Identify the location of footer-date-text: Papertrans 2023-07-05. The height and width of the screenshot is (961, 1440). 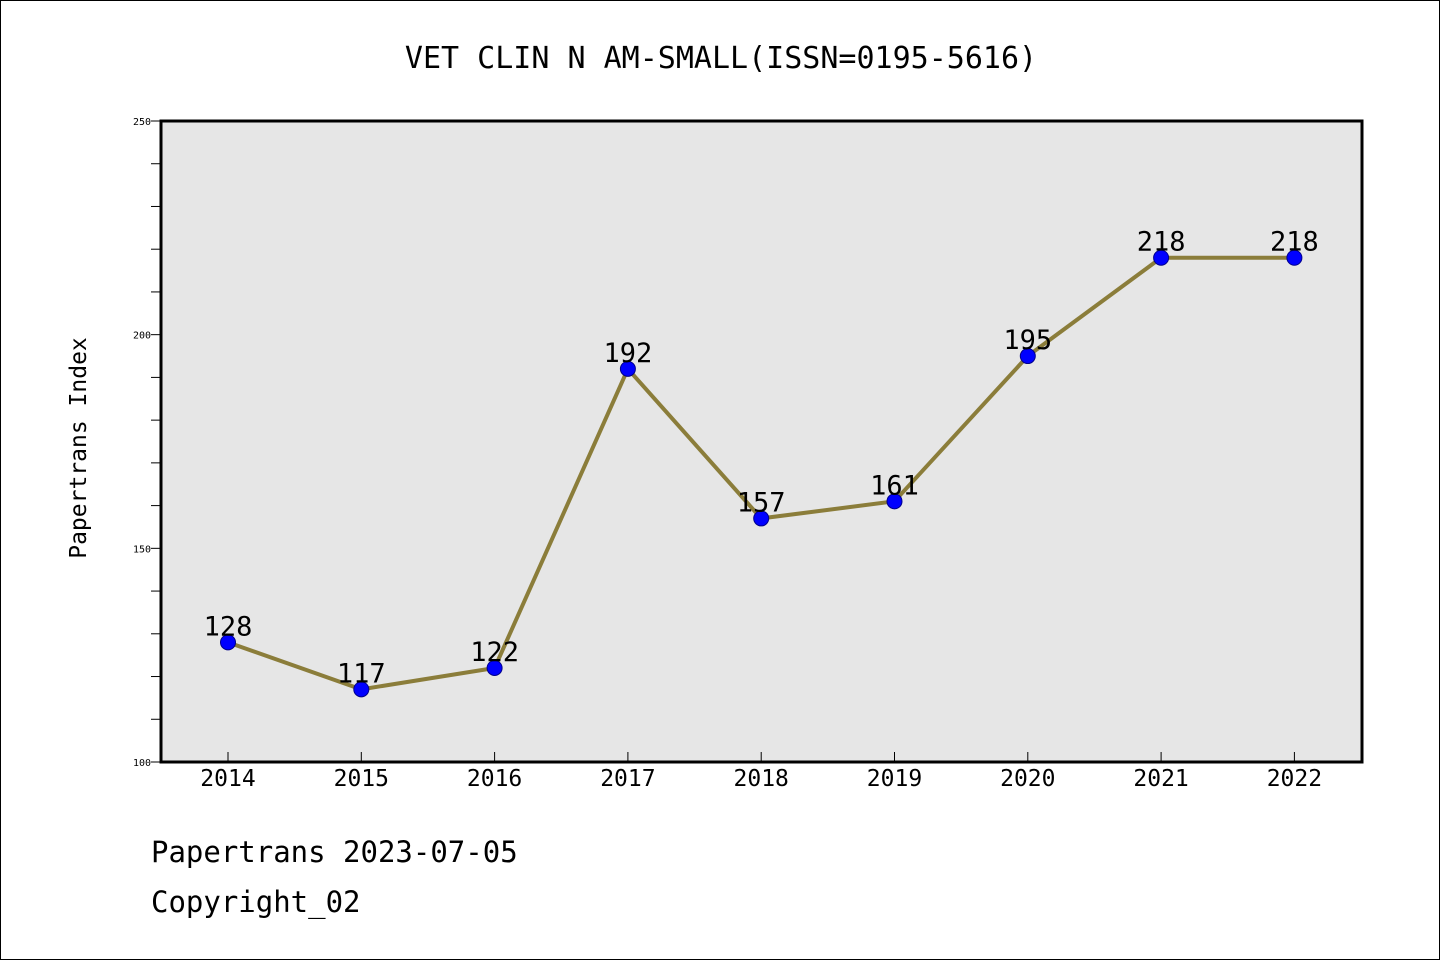
(334, 852).